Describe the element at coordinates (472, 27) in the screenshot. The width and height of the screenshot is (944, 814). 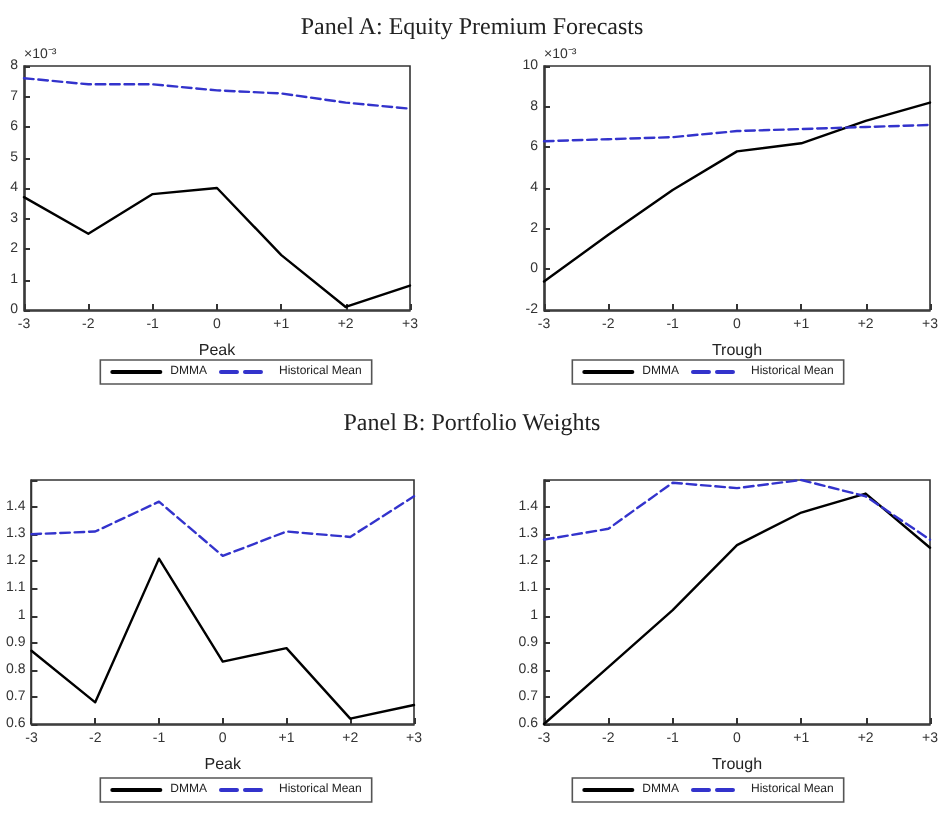
I see `text: Panel A: Equity Premium Forecasts` at that location.